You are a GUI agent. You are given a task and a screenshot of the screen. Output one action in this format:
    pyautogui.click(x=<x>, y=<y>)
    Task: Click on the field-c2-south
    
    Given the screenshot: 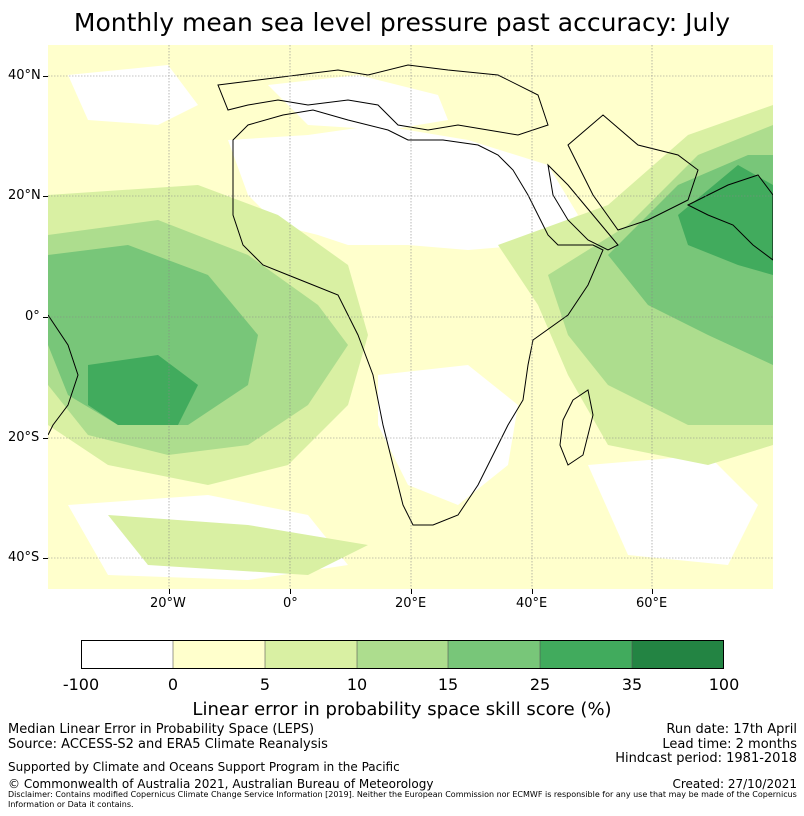 What is the action you would take?
    pyautogui.click(x=238, y=545)
    